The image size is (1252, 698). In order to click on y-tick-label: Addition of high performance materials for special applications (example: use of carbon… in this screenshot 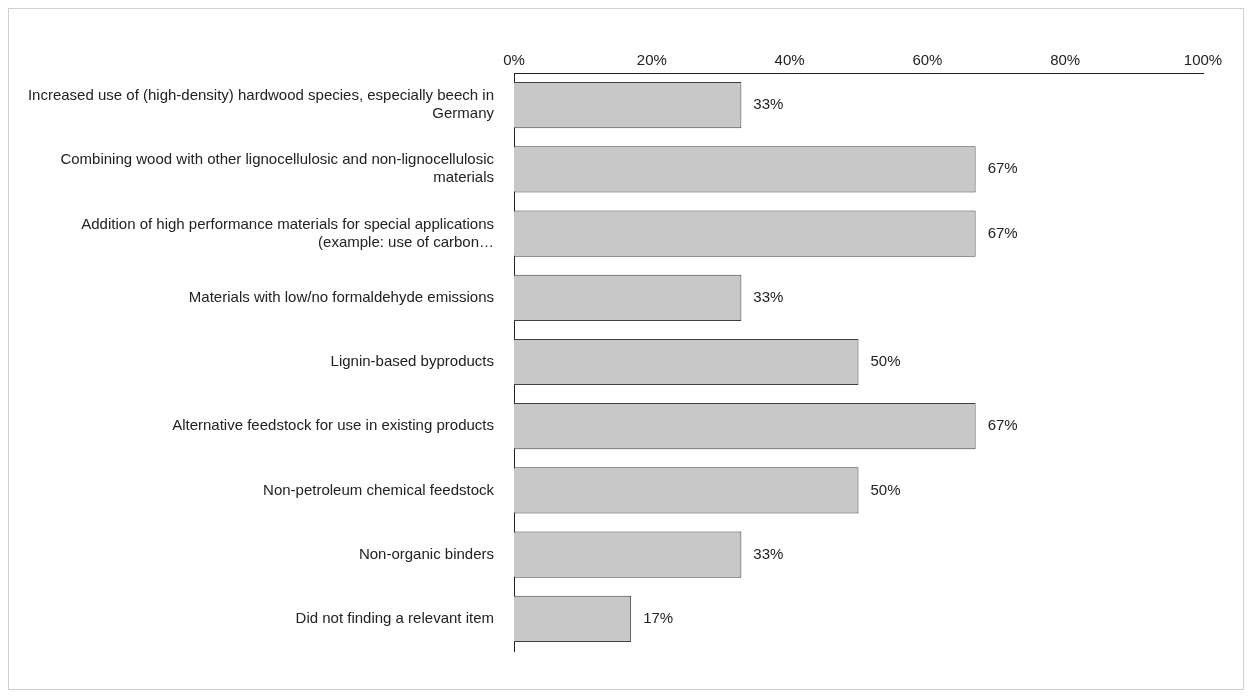, I will do `click(287, 232)`.